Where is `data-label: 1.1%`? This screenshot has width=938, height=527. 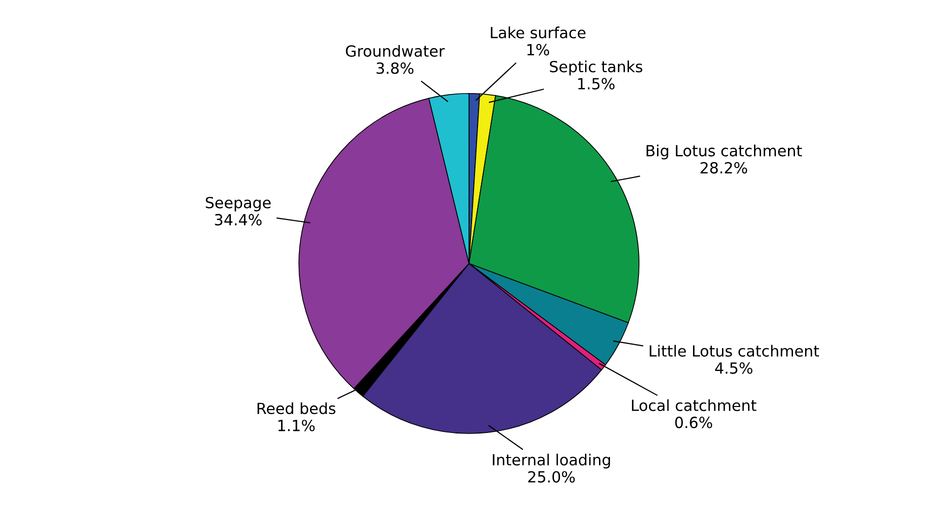 data-label: 1.1% is located at coordinates (296, 426).